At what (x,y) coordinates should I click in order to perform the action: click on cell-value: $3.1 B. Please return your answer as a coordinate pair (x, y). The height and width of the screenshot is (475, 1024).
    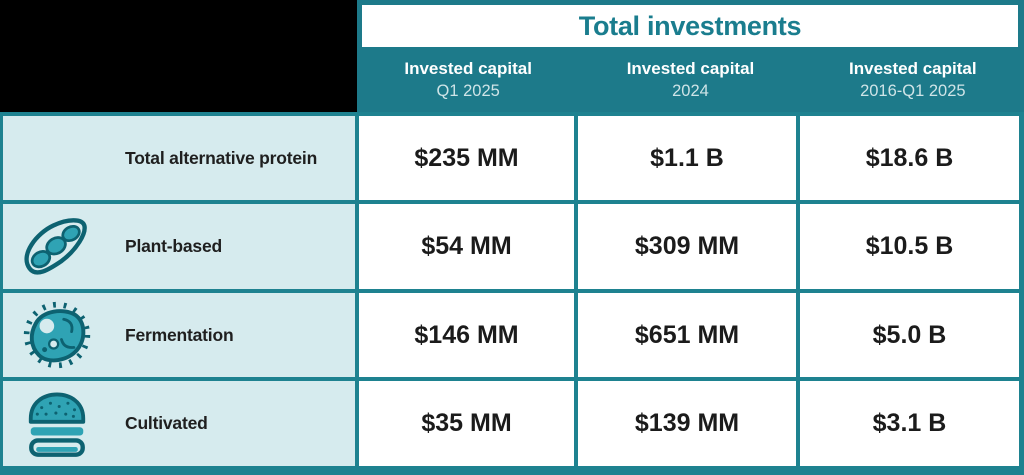
    Looking at the image, I should click on (909, 423).